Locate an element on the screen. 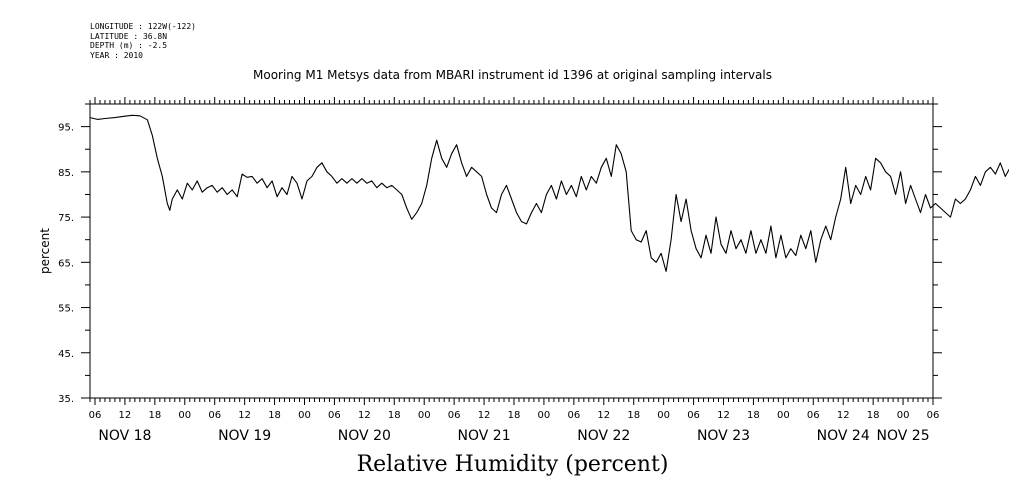 The height and width of the screenshot is (504, 1009). latitude-text: LATITUDE : 36.8N is located at coordinates (129, 36).